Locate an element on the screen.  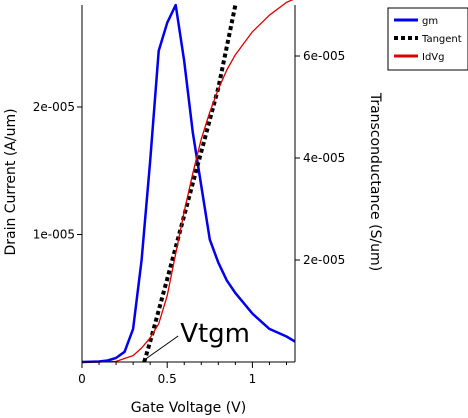
x-tick-label: 1 is located at coordinates (253, 379).